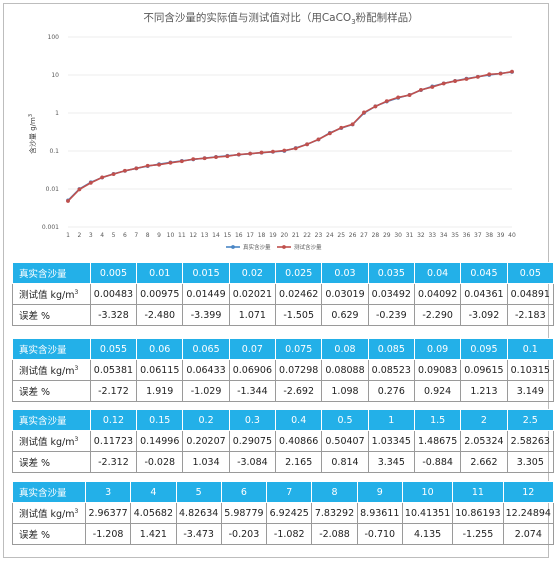  I want to click on table-cell: -2.172, so click(113, 391).